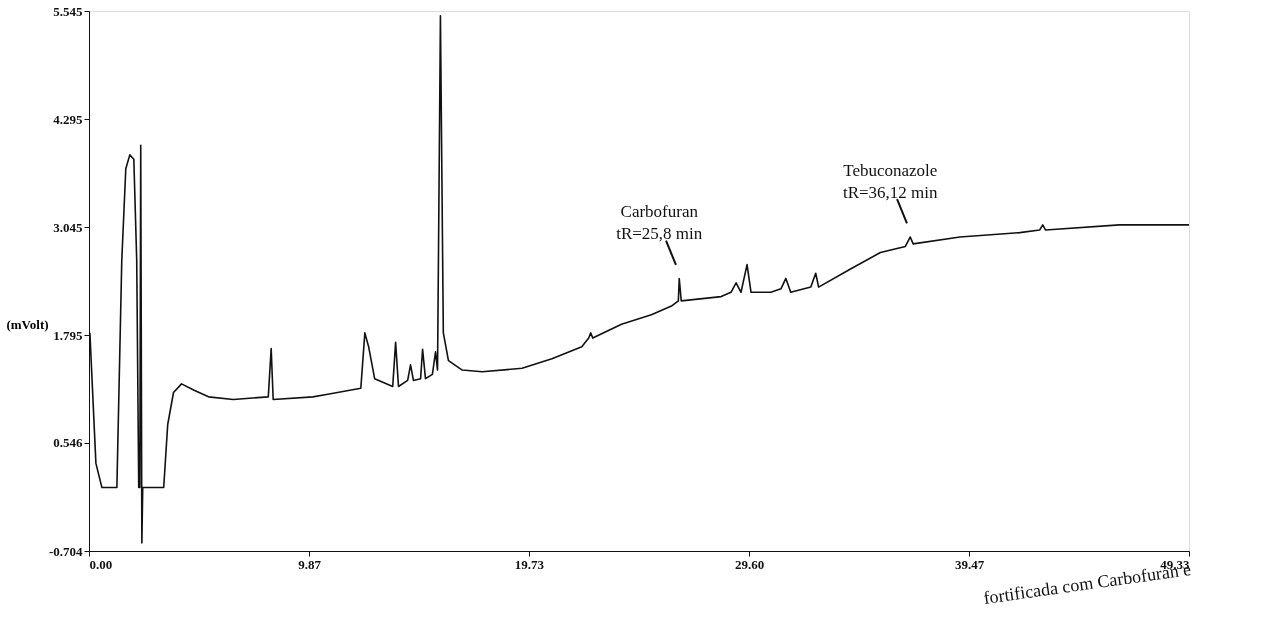 The width and height of the screenshot is (1262, 644). I want to click on y-tick-label: 4.295, so click(68, 119).